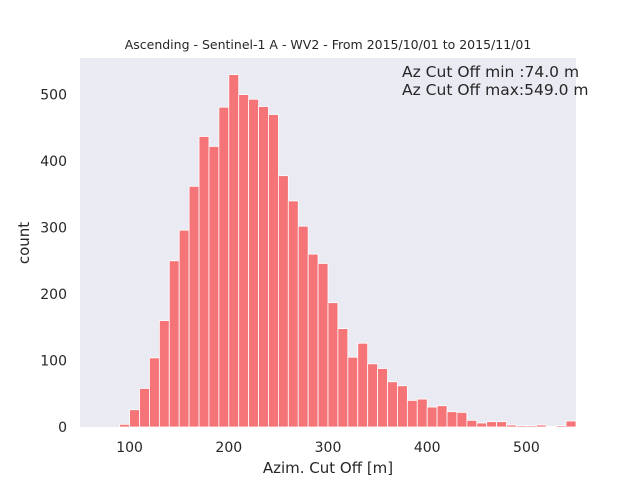 Image resolution: width=640 pixels, height=480 pixels. I want to click on x-tick-label: 400, so click(427, 448).